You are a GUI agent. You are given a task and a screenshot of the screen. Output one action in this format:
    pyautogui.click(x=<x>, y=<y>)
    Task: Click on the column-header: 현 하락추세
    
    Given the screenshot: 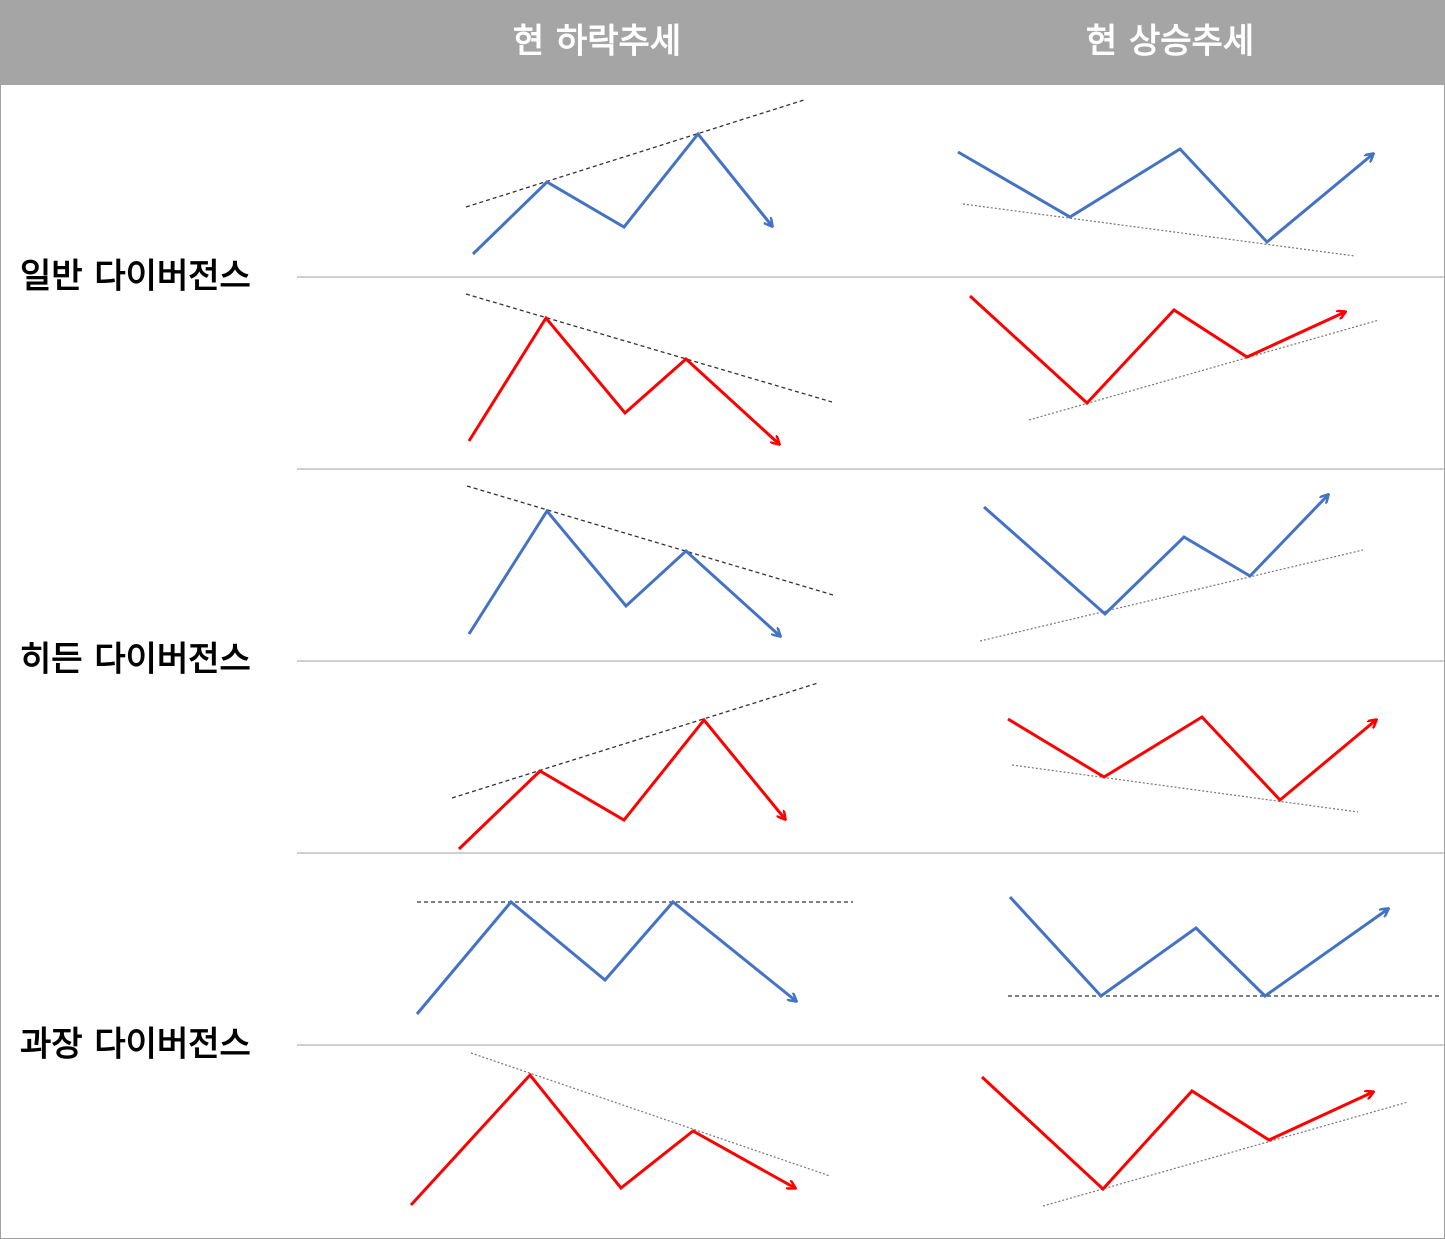 What is the action you would take?
    pyautogui.click(x=597, y=42)
    